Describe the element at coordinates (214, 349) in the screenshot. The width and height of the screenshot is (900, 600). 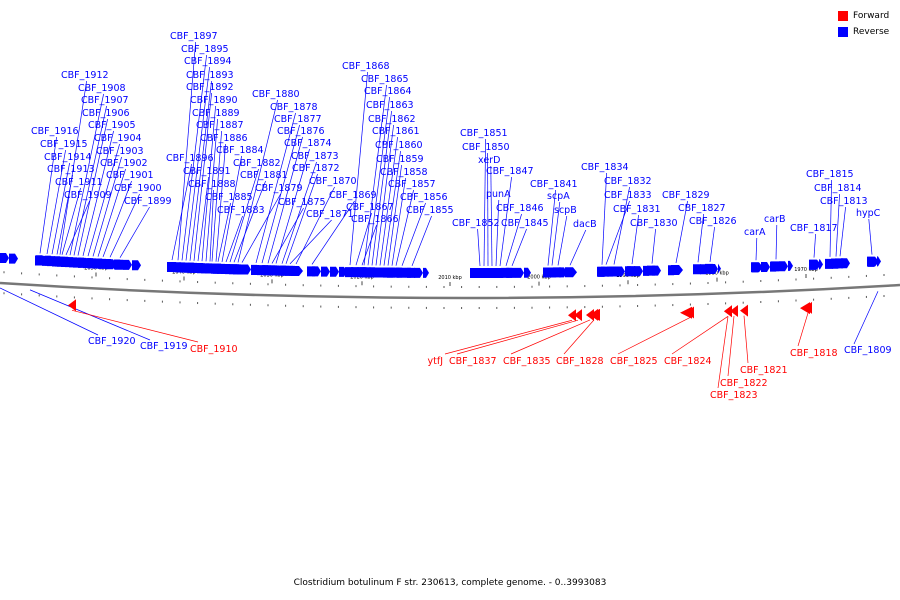
I see `gene-label-cbf-1910: CBF_1910` at that location.